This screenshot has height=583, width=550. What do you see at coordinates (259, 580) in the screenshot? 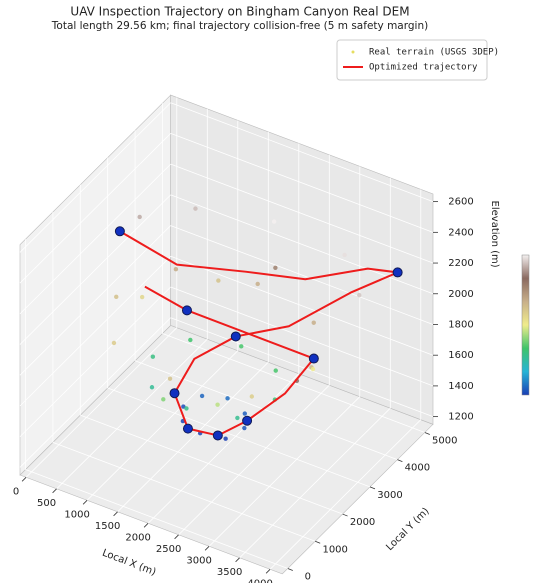
I see `x-tick-label: 4000` at bounding box center [259, 580].